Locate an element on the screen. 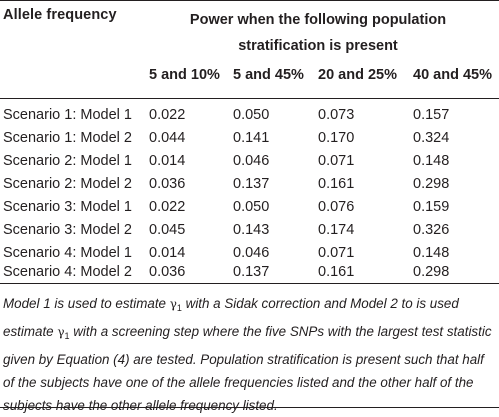 The width and height of the screenshot is (499, 417). cell-value: 0.141 is located at coordinates (251, 138).